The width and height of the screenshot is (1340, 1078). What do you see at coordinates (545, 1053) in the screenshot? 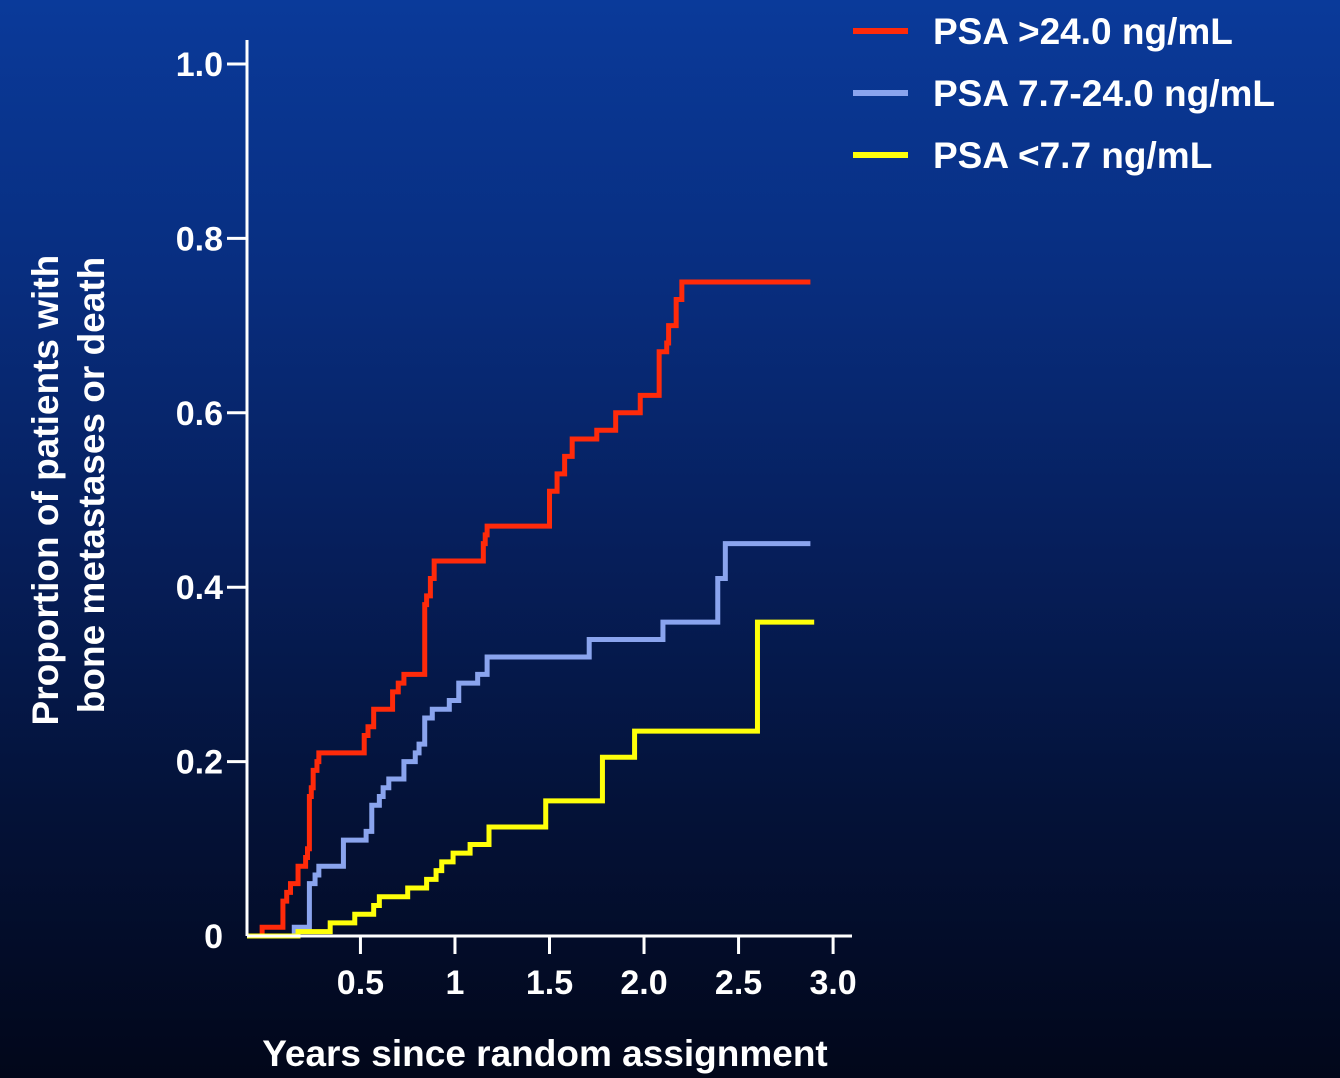
I see `x-axis-title: Years since random assignment` at bounding box center [545, 1053].